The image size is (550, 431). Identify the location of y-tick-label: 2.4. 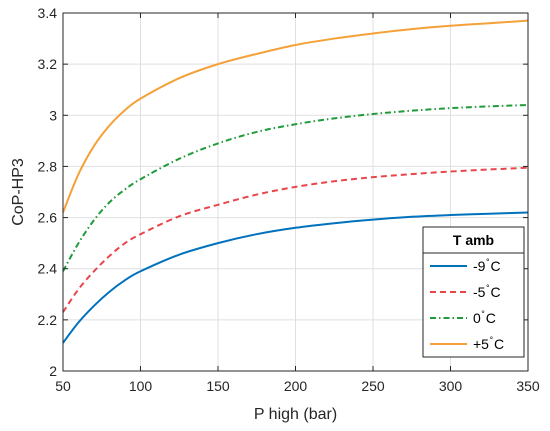
(48, 269).